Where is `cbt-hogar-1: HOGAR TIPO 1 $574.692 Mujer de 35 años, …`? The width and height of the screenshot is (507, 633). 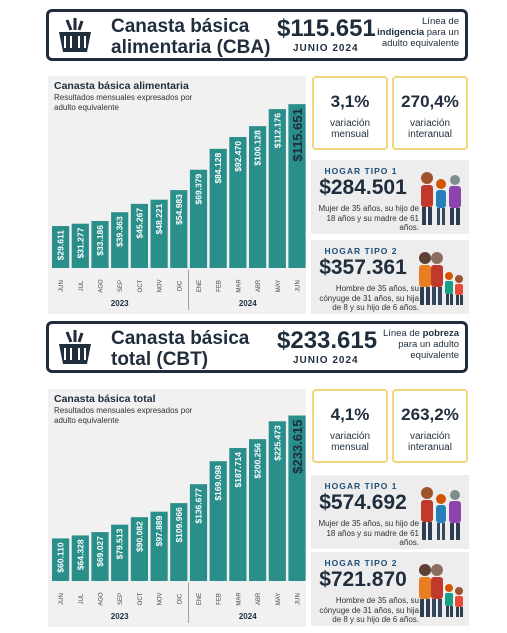
cbt-hogar-1: HOGAR TIPO 1 $574.692 Mujer de 35 años, … is located at coordinates (390, 512).